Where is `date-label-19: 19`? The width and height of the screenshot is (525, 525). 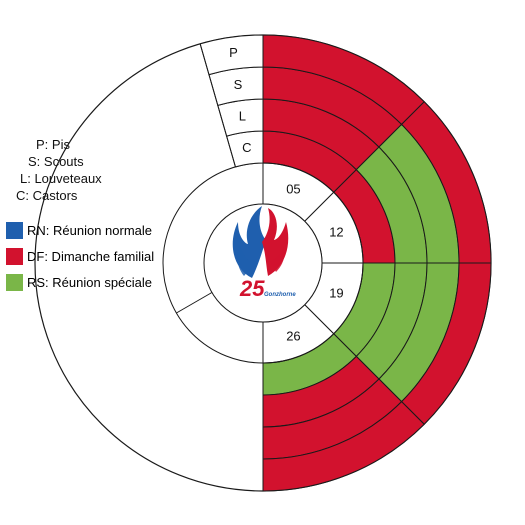 date-label-19: 19 is located at coordinates (336, 292).